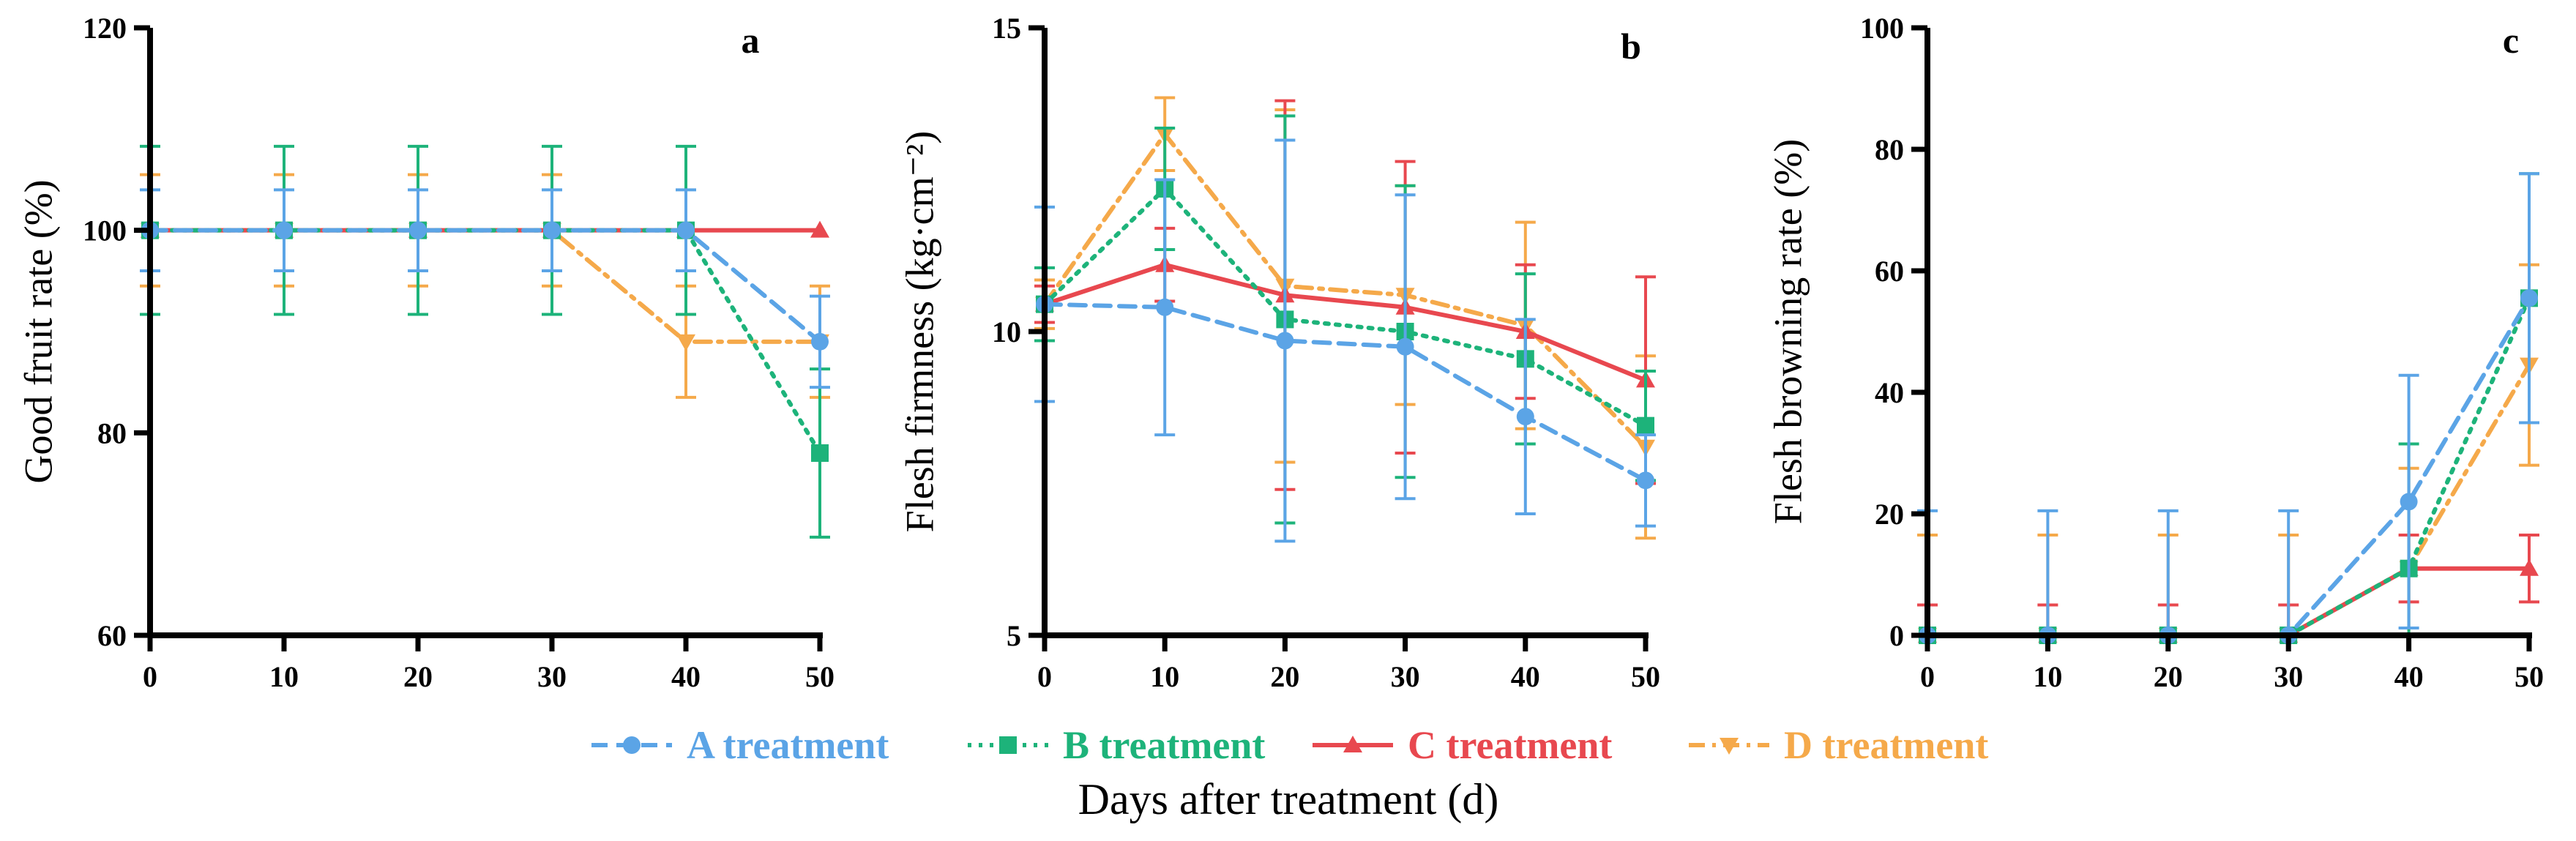 The image size is (2576, 841). What do you see at coordinates (751, 40) in the screenshot?
I see `panel-letter: a` at bounding box center [751, 40].